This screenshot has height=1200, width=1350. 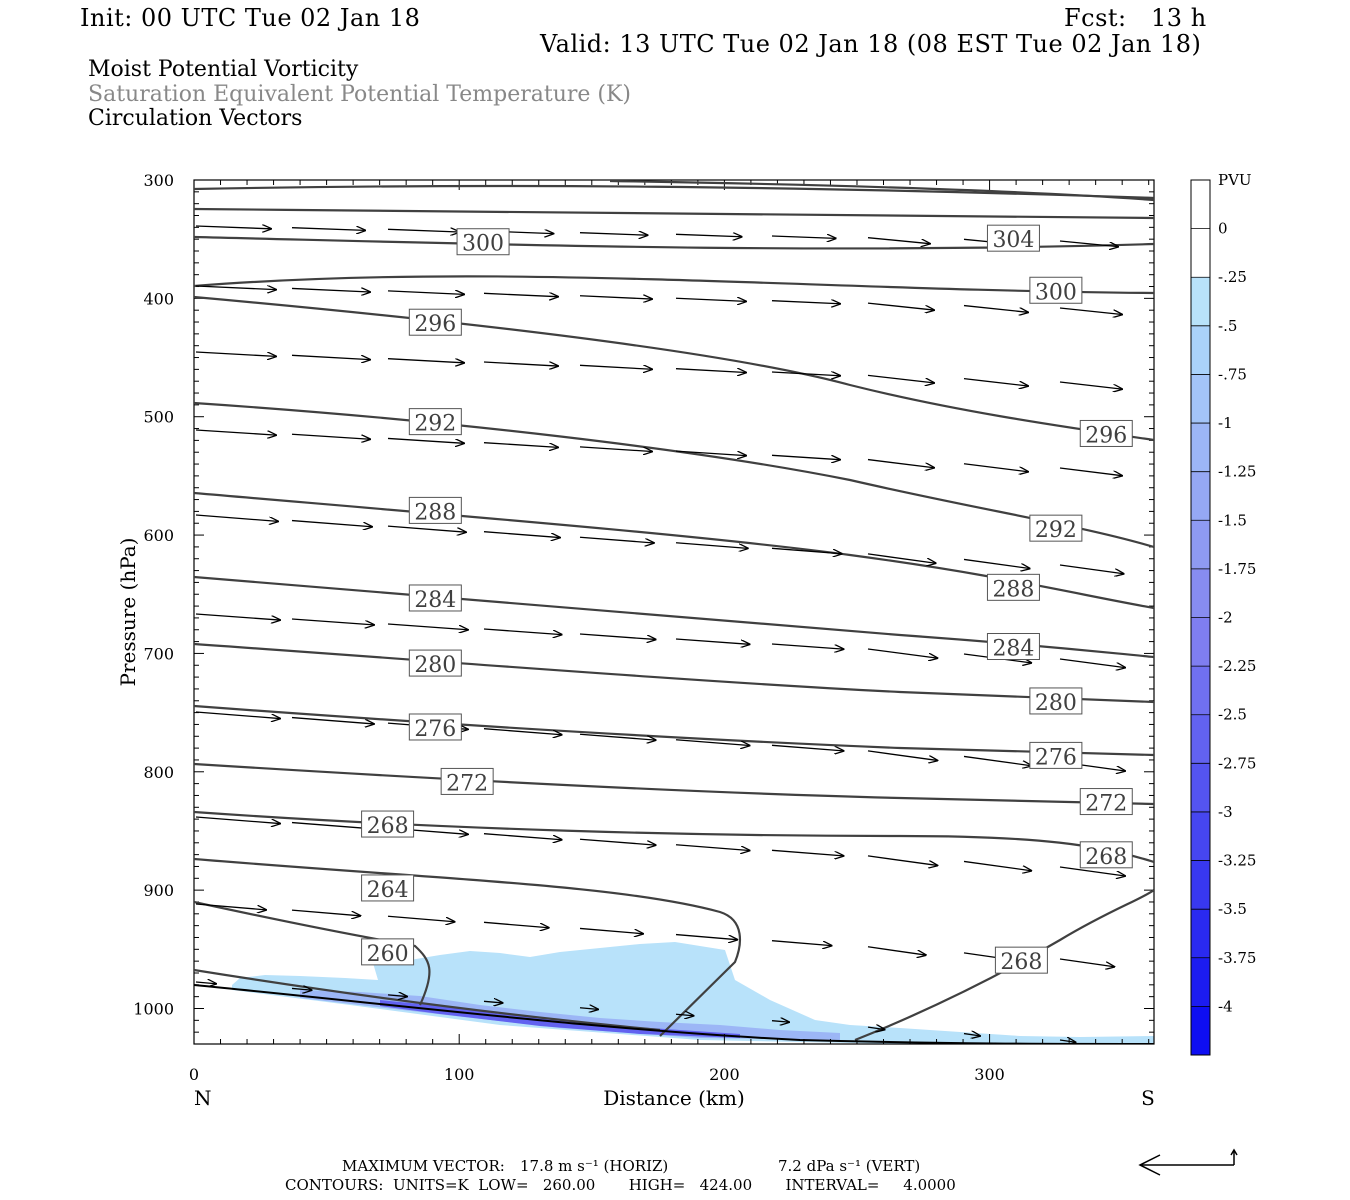 I want to click on y-tick-label: 1000, so click(x=153, y=1008).